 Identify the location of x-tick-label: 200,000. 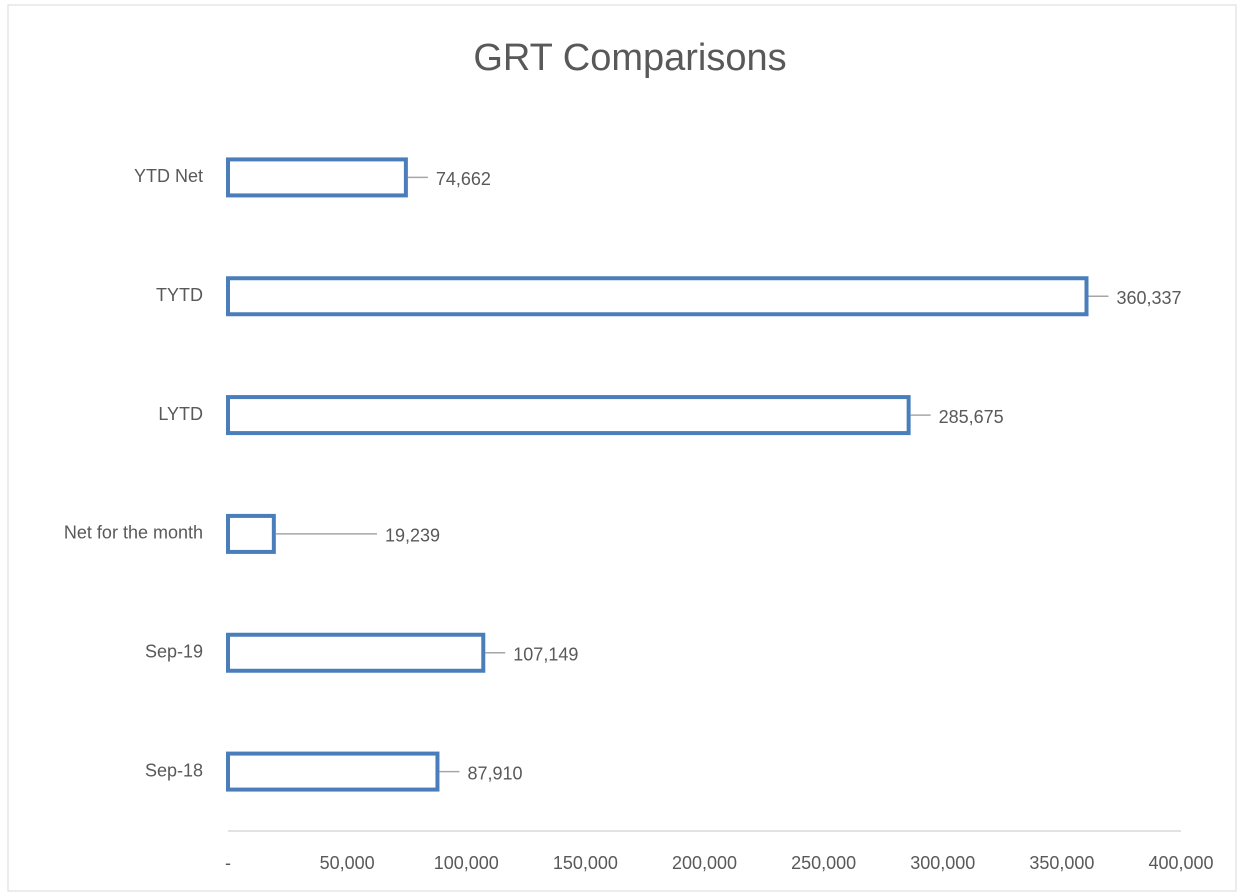
(704, 863).